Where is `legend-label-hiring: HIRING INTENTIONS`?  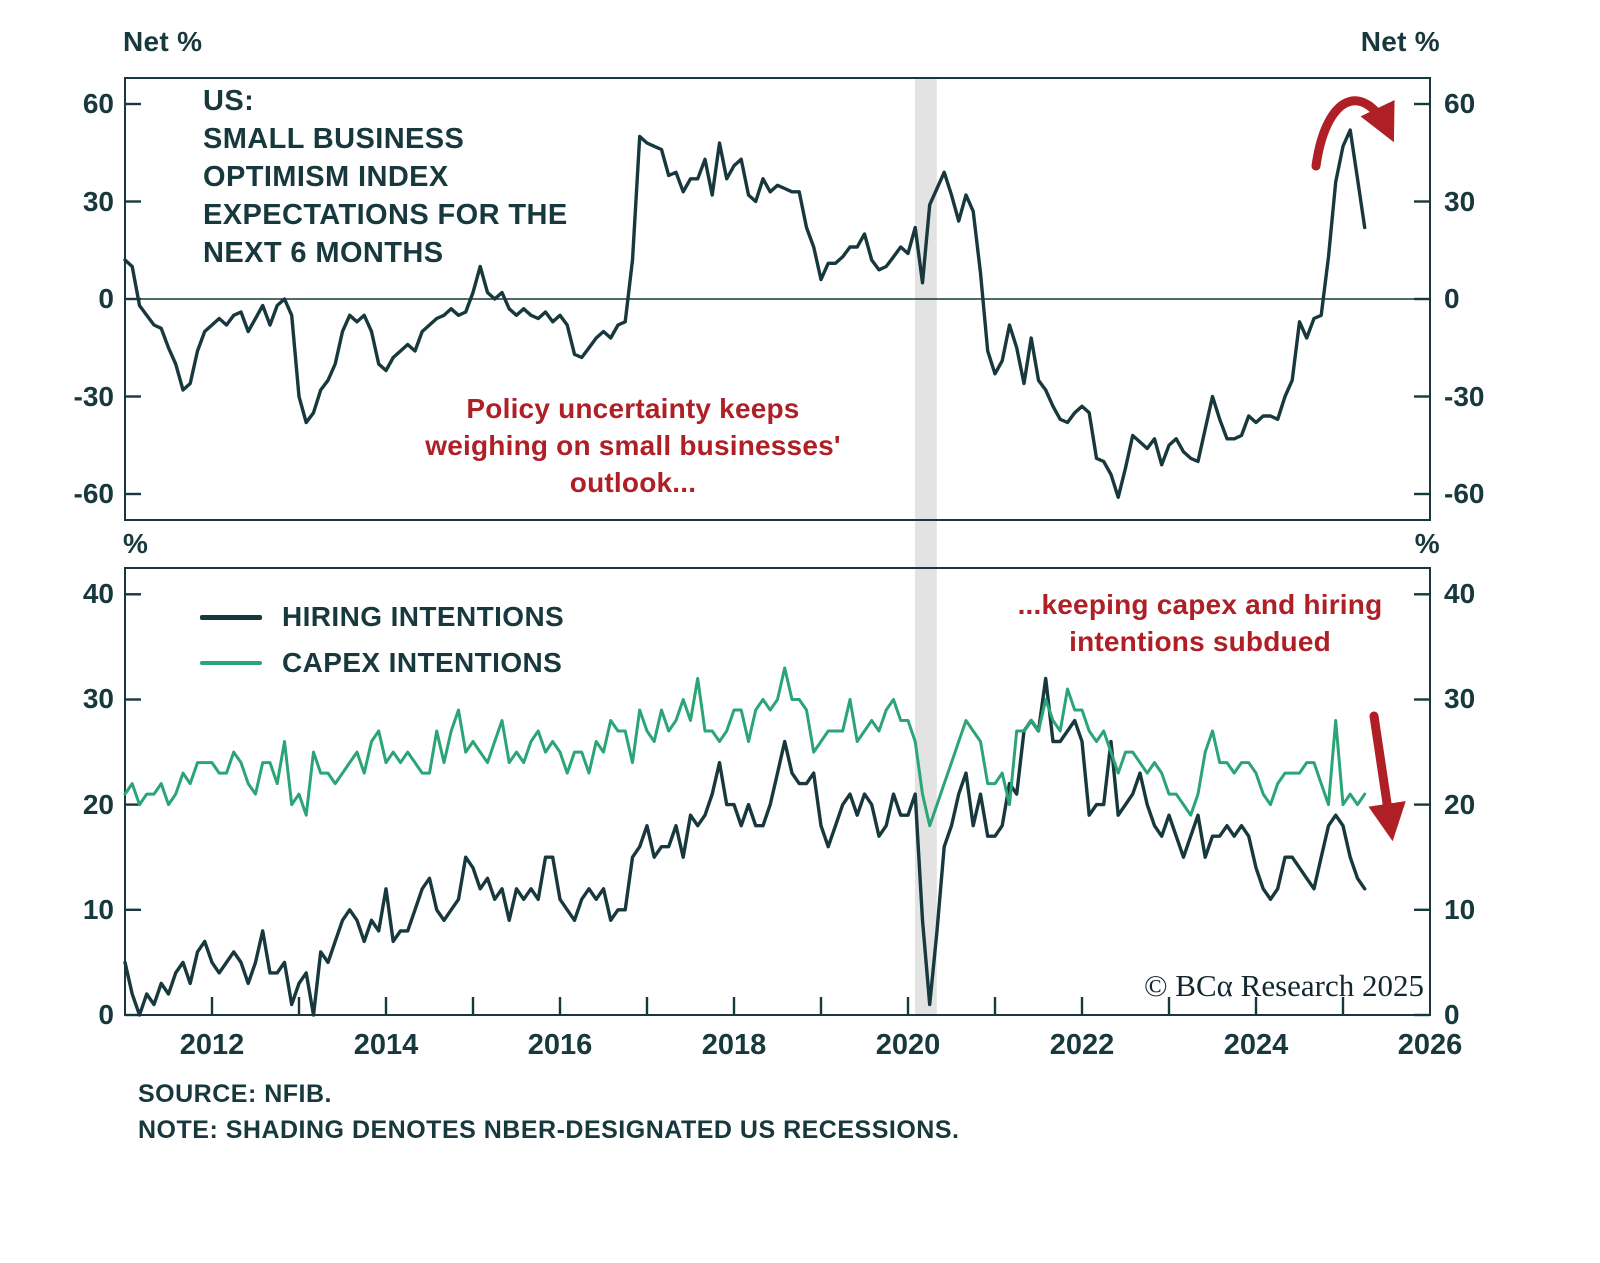
legend-label-hiring: HIRING INTENTIONS is located at coordinates (423, 616).